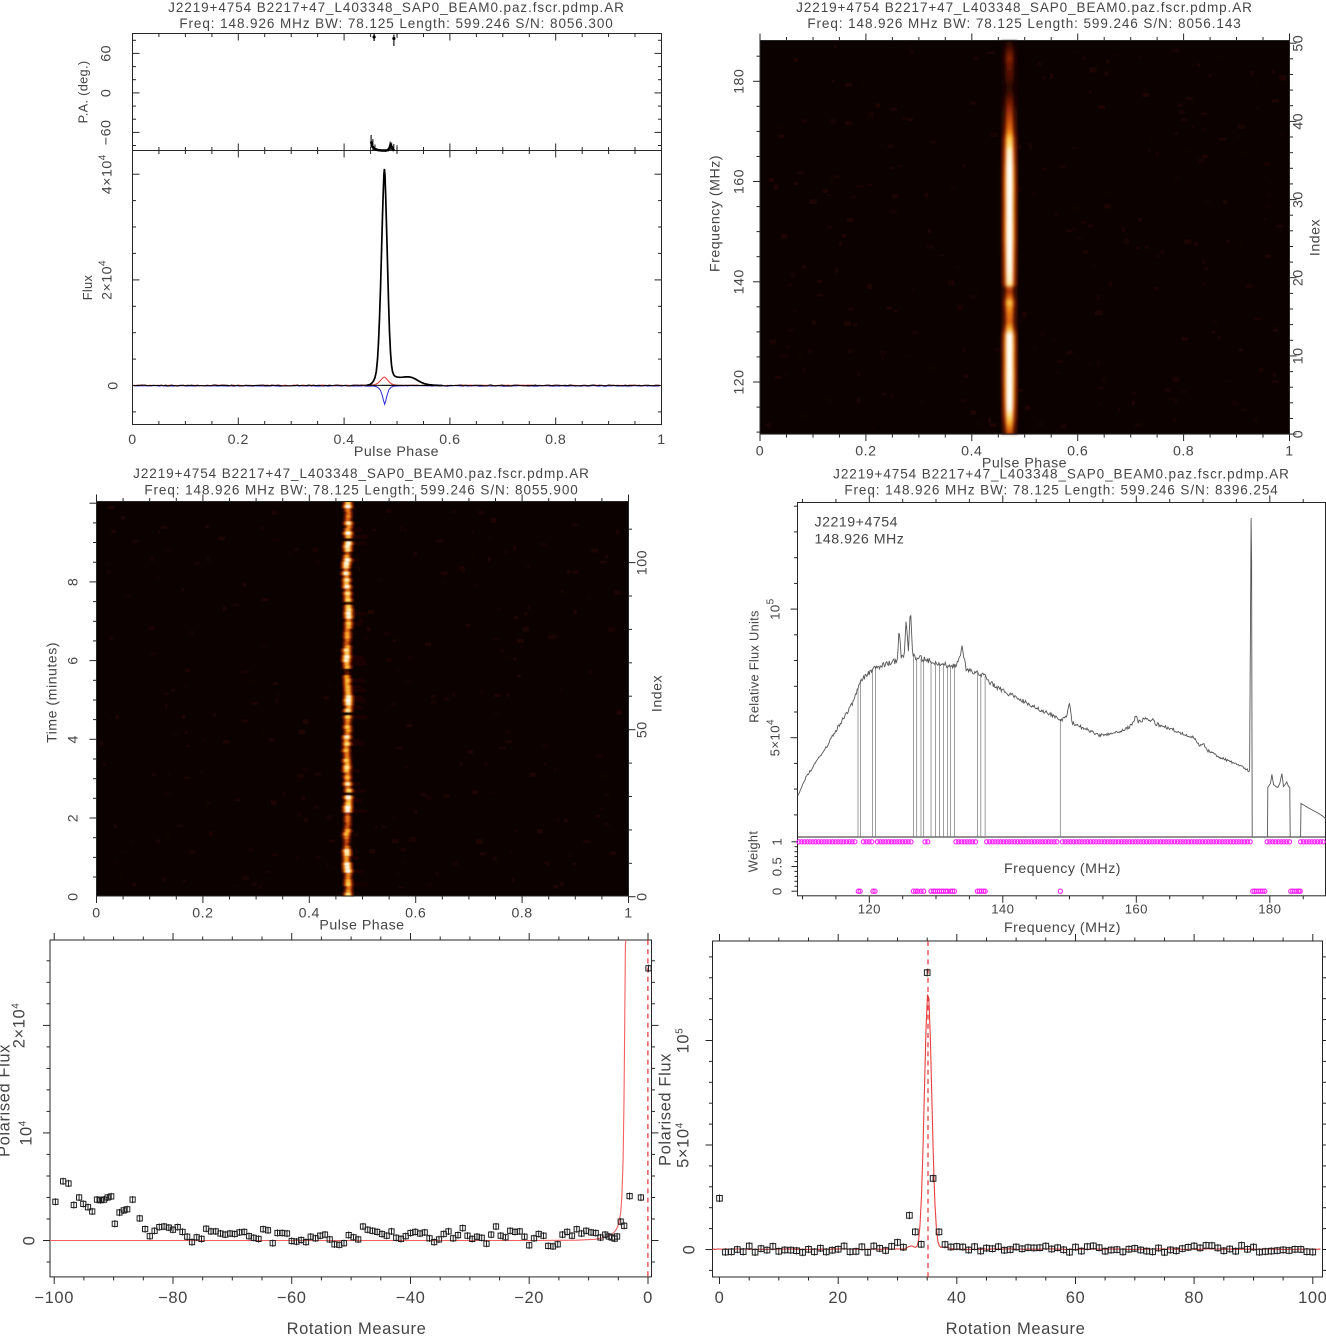  What do you see at coordinates (87, 288) in the screenshot?
I see `svg-text: Flux` at bounding box center [87, 288].